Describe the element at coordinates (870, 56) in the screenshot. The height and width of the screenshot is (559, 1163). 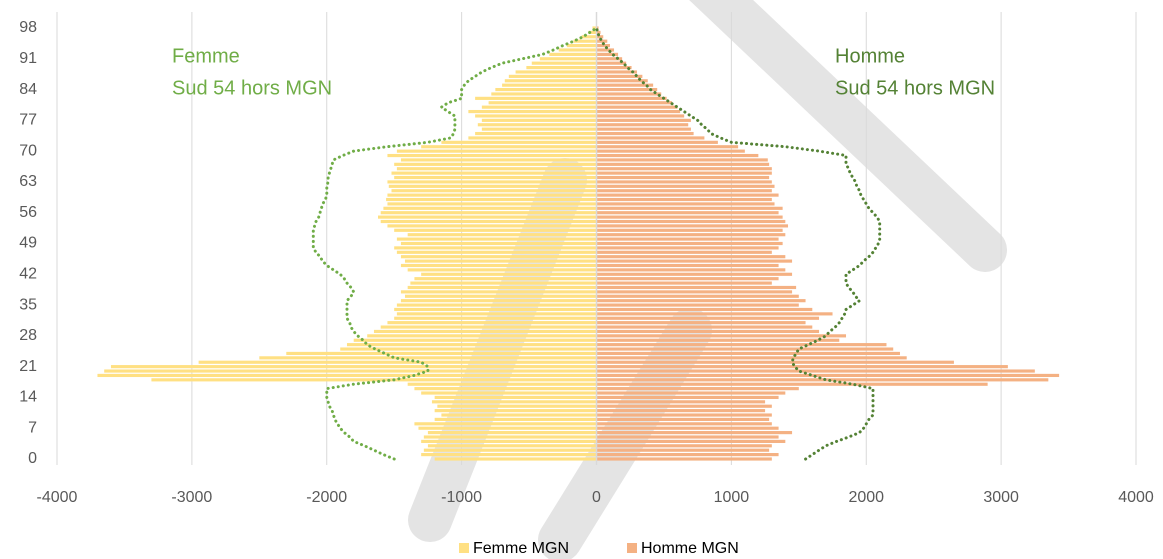
I see `annotation: Homme` at that location.